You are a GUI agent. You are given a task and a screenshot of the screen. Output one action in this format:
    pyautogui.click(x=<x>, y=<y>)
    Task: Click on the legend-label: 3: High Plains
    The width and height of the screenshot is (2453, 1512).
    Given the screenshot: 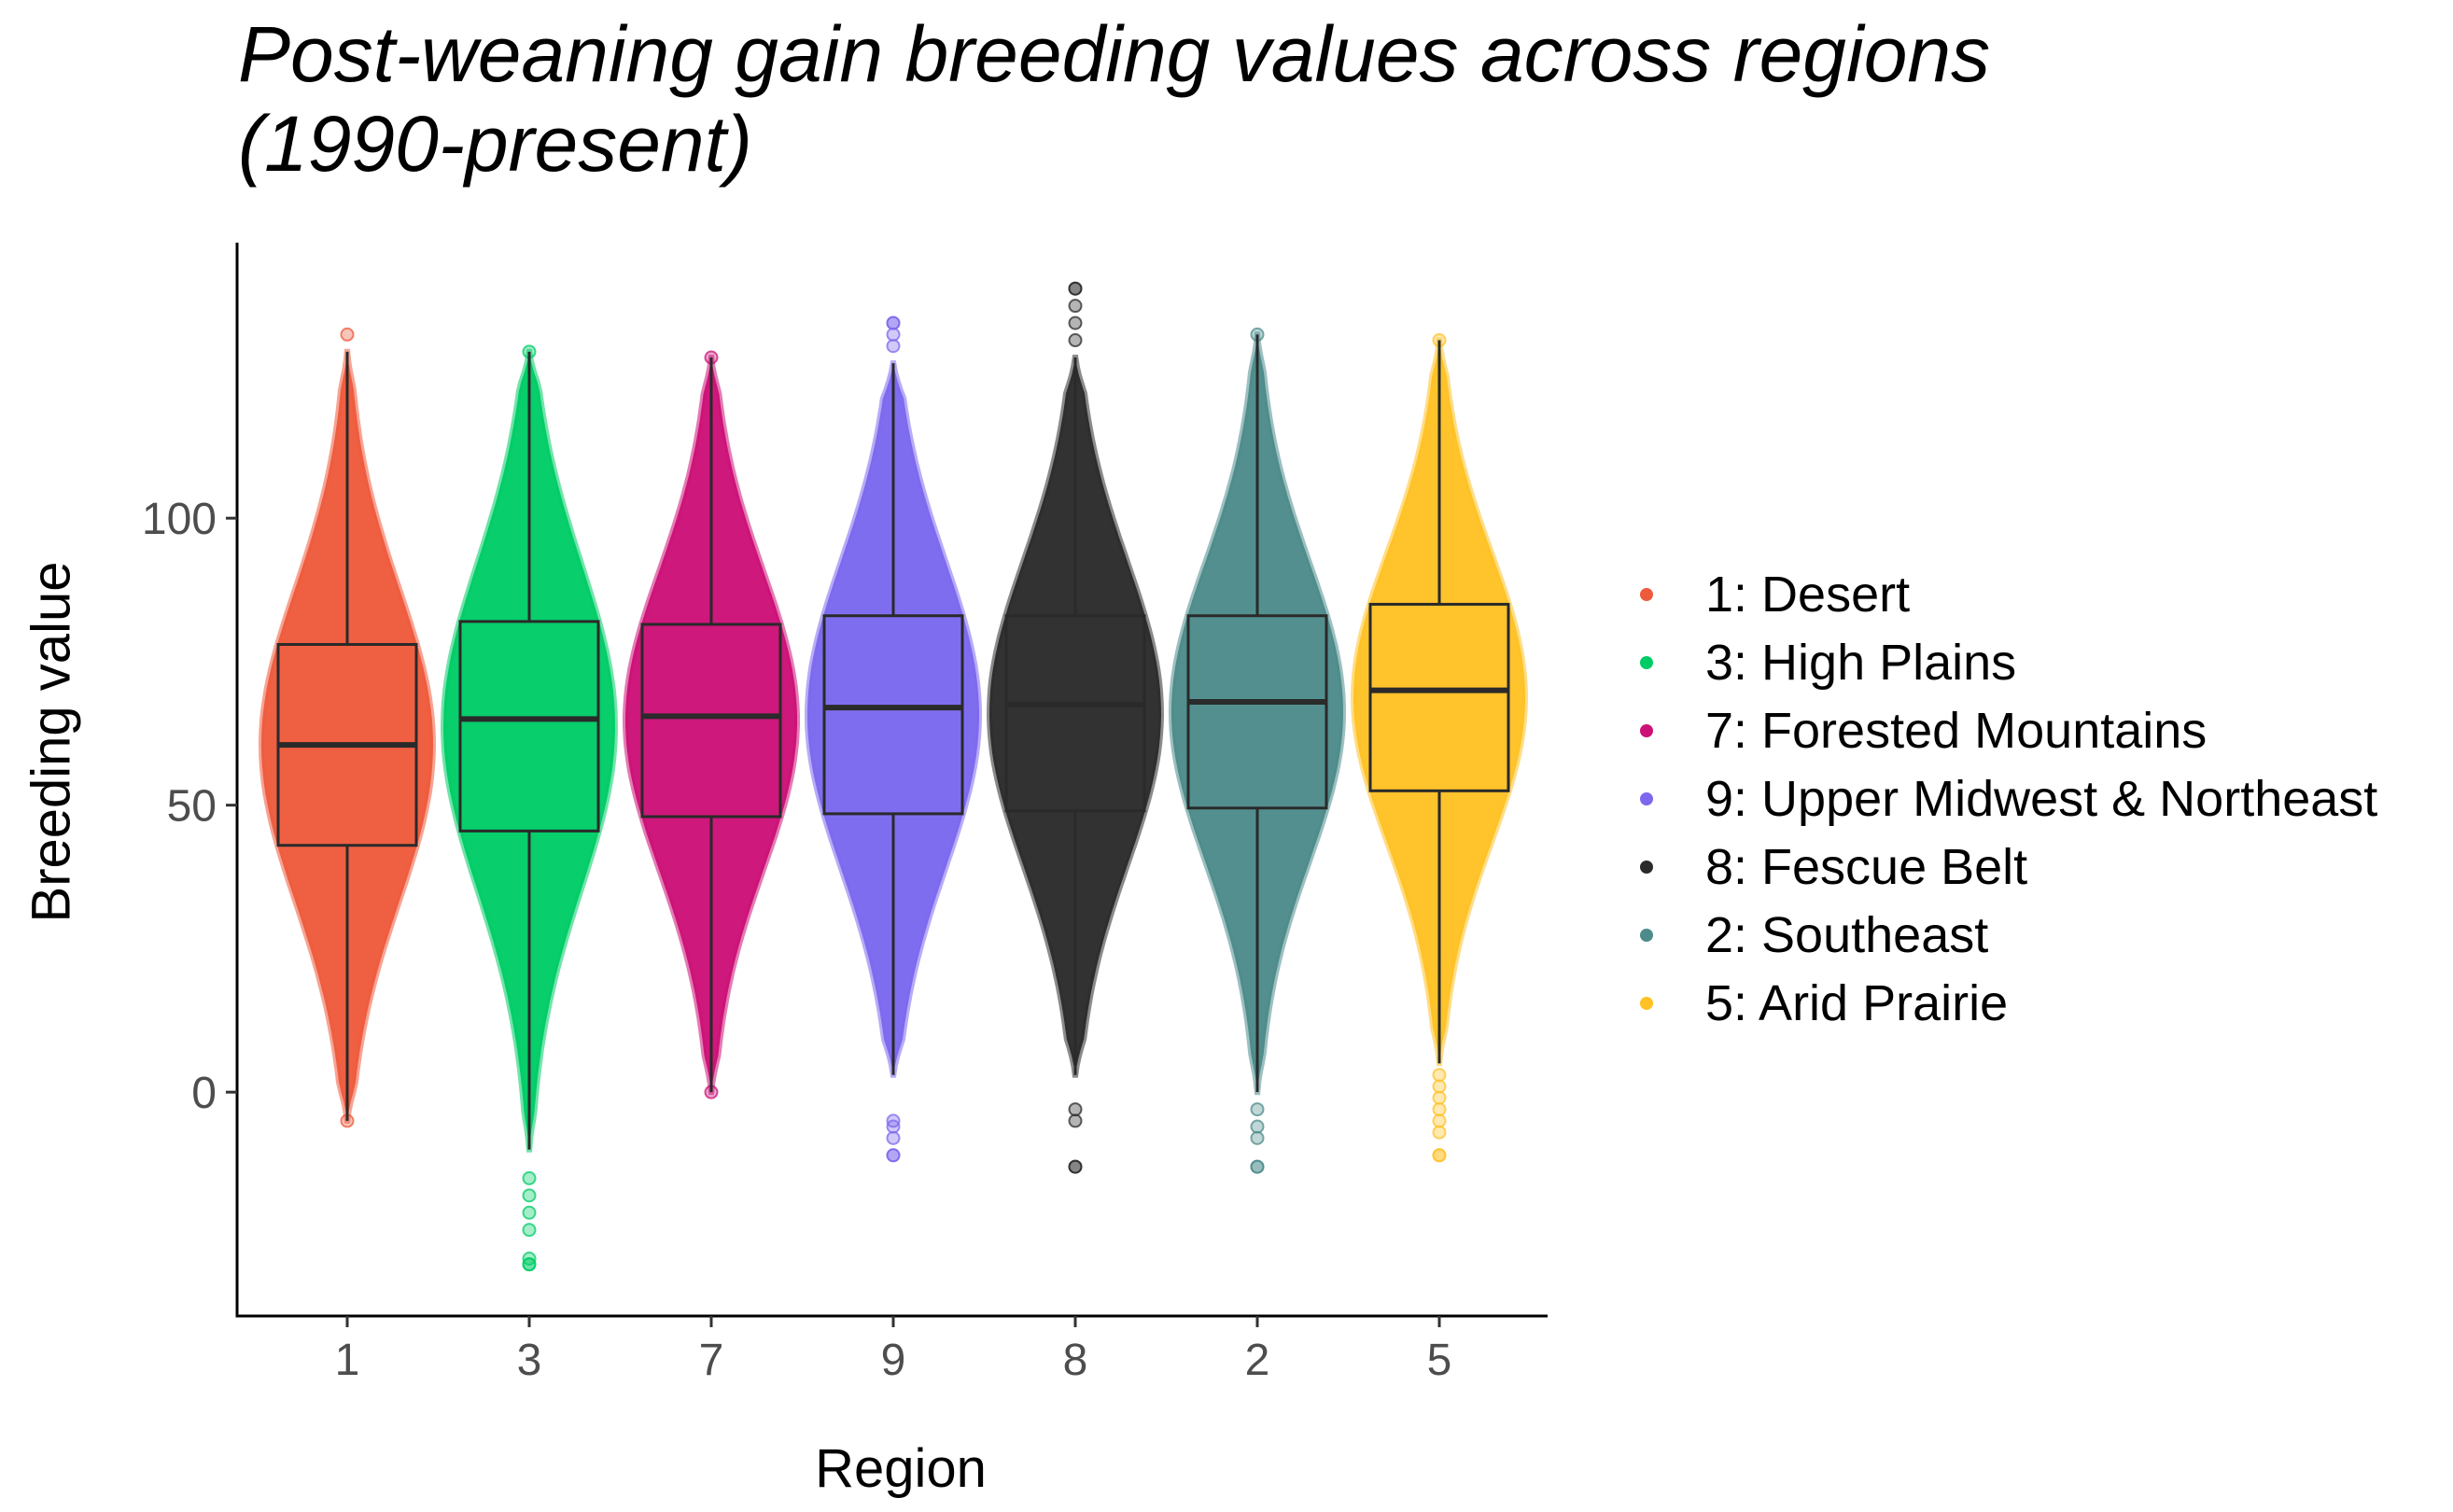 What is the action you would take?
    pyautogui.click(x=1861, y=662)
    